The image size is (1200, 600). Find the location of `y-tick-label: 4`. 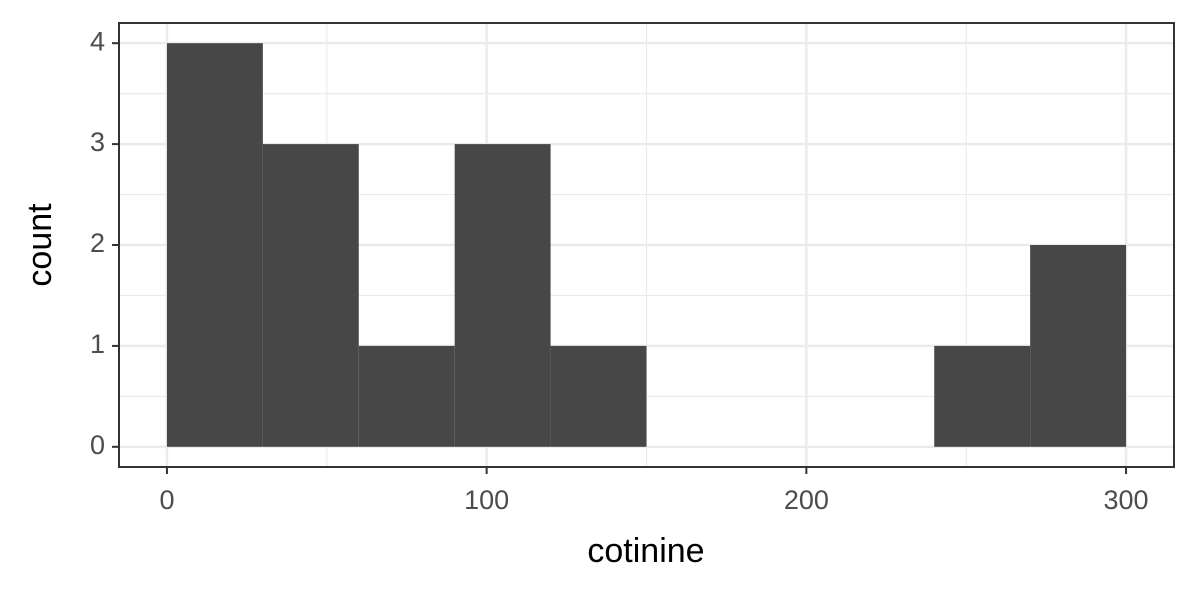

y-tick-label: 4 is located at coordinates (97, 41).